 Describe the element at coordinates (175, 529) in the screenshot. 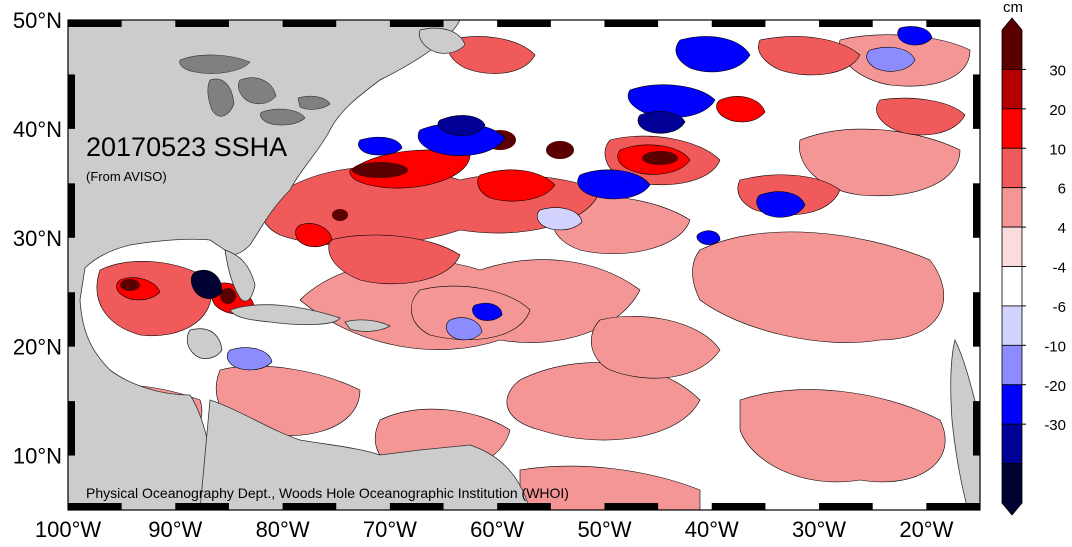

I see `lon-tick-label: 90°W` at that location.